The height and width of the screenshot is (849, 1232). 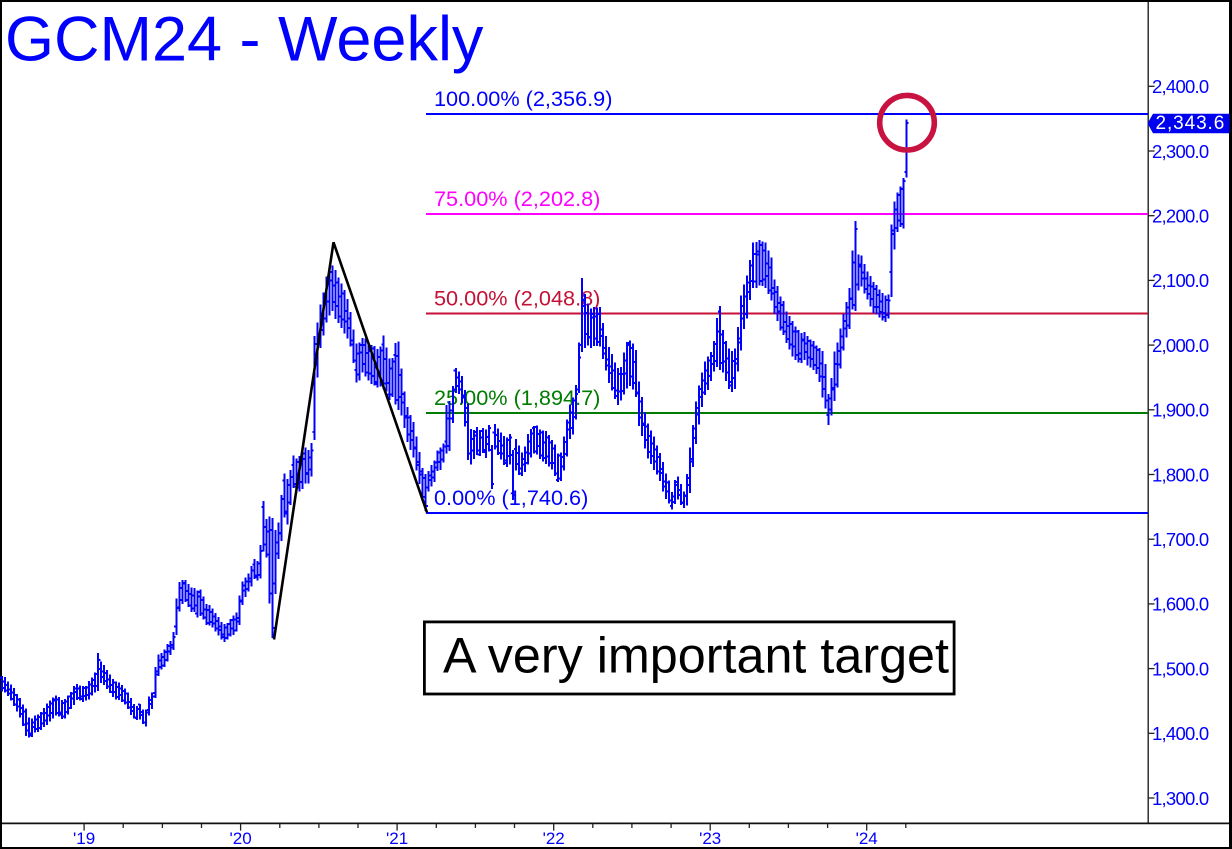 What do you see at coordinates (1180, 604) in the screenshot?
I see `svg-text: 1,600.0` at bounding box center [1180, 604].